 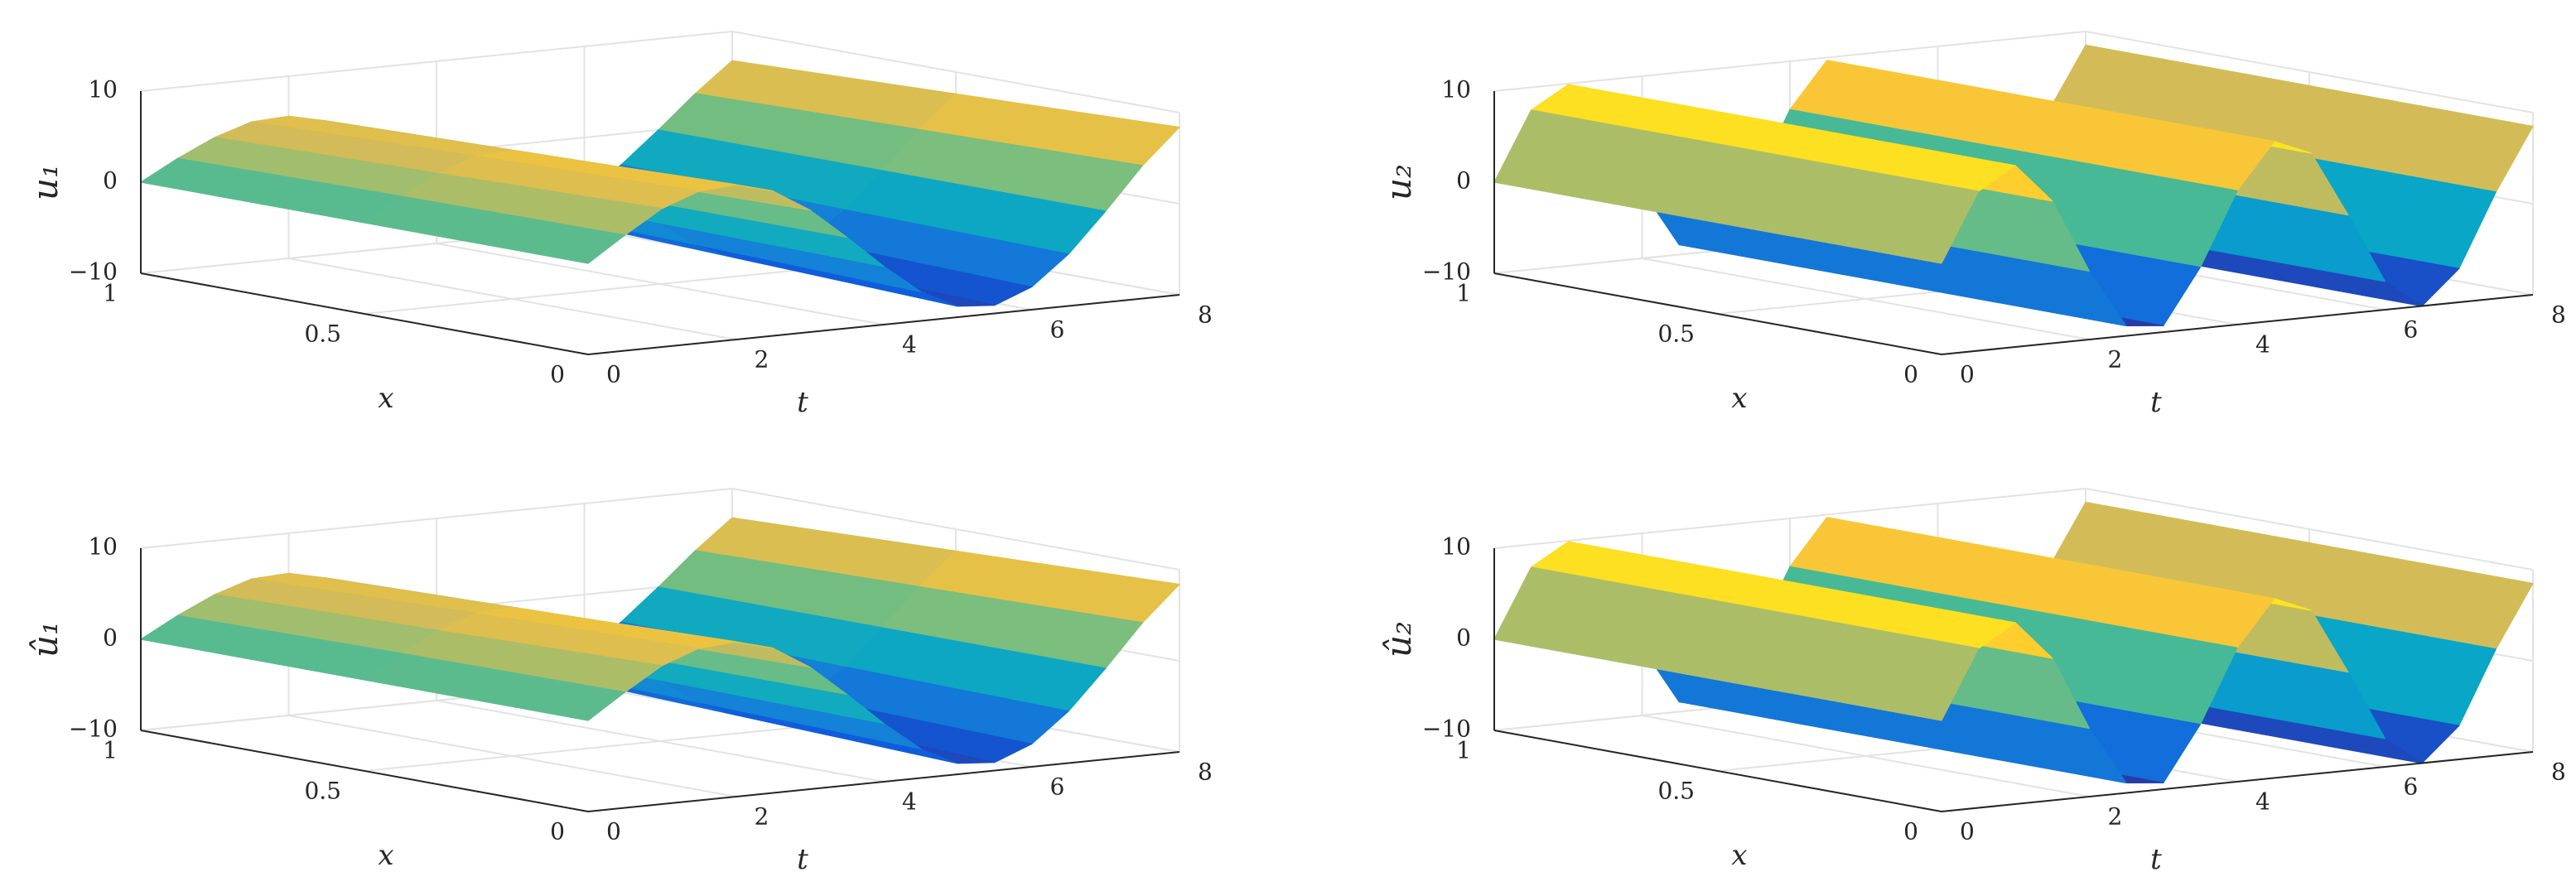 What do you see at coordinates (45, 640) in the screenshot?
I see `z-axis-label: û₁` at bounding box center [45, 640].